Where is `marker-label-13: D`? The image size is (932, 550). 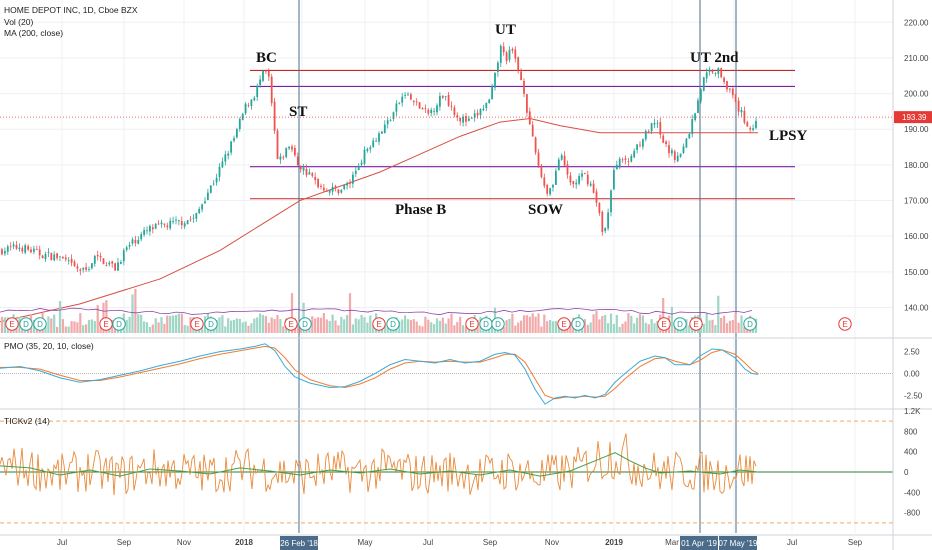 marker-label-13: D is located at coordinates (498, 324).